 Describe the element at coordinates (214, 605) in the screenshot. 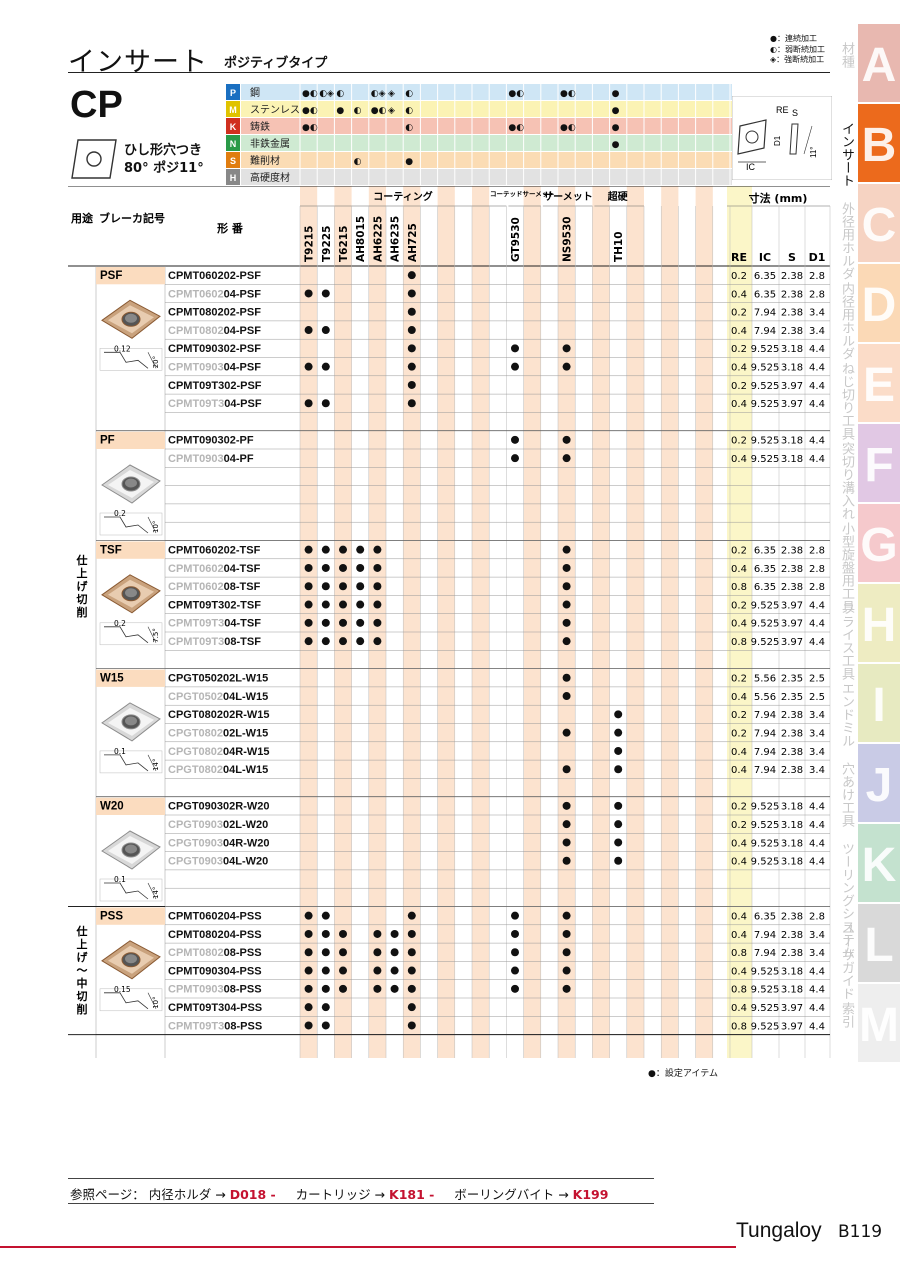

I see `part-number: CPMT09T302-TSF` at that location.